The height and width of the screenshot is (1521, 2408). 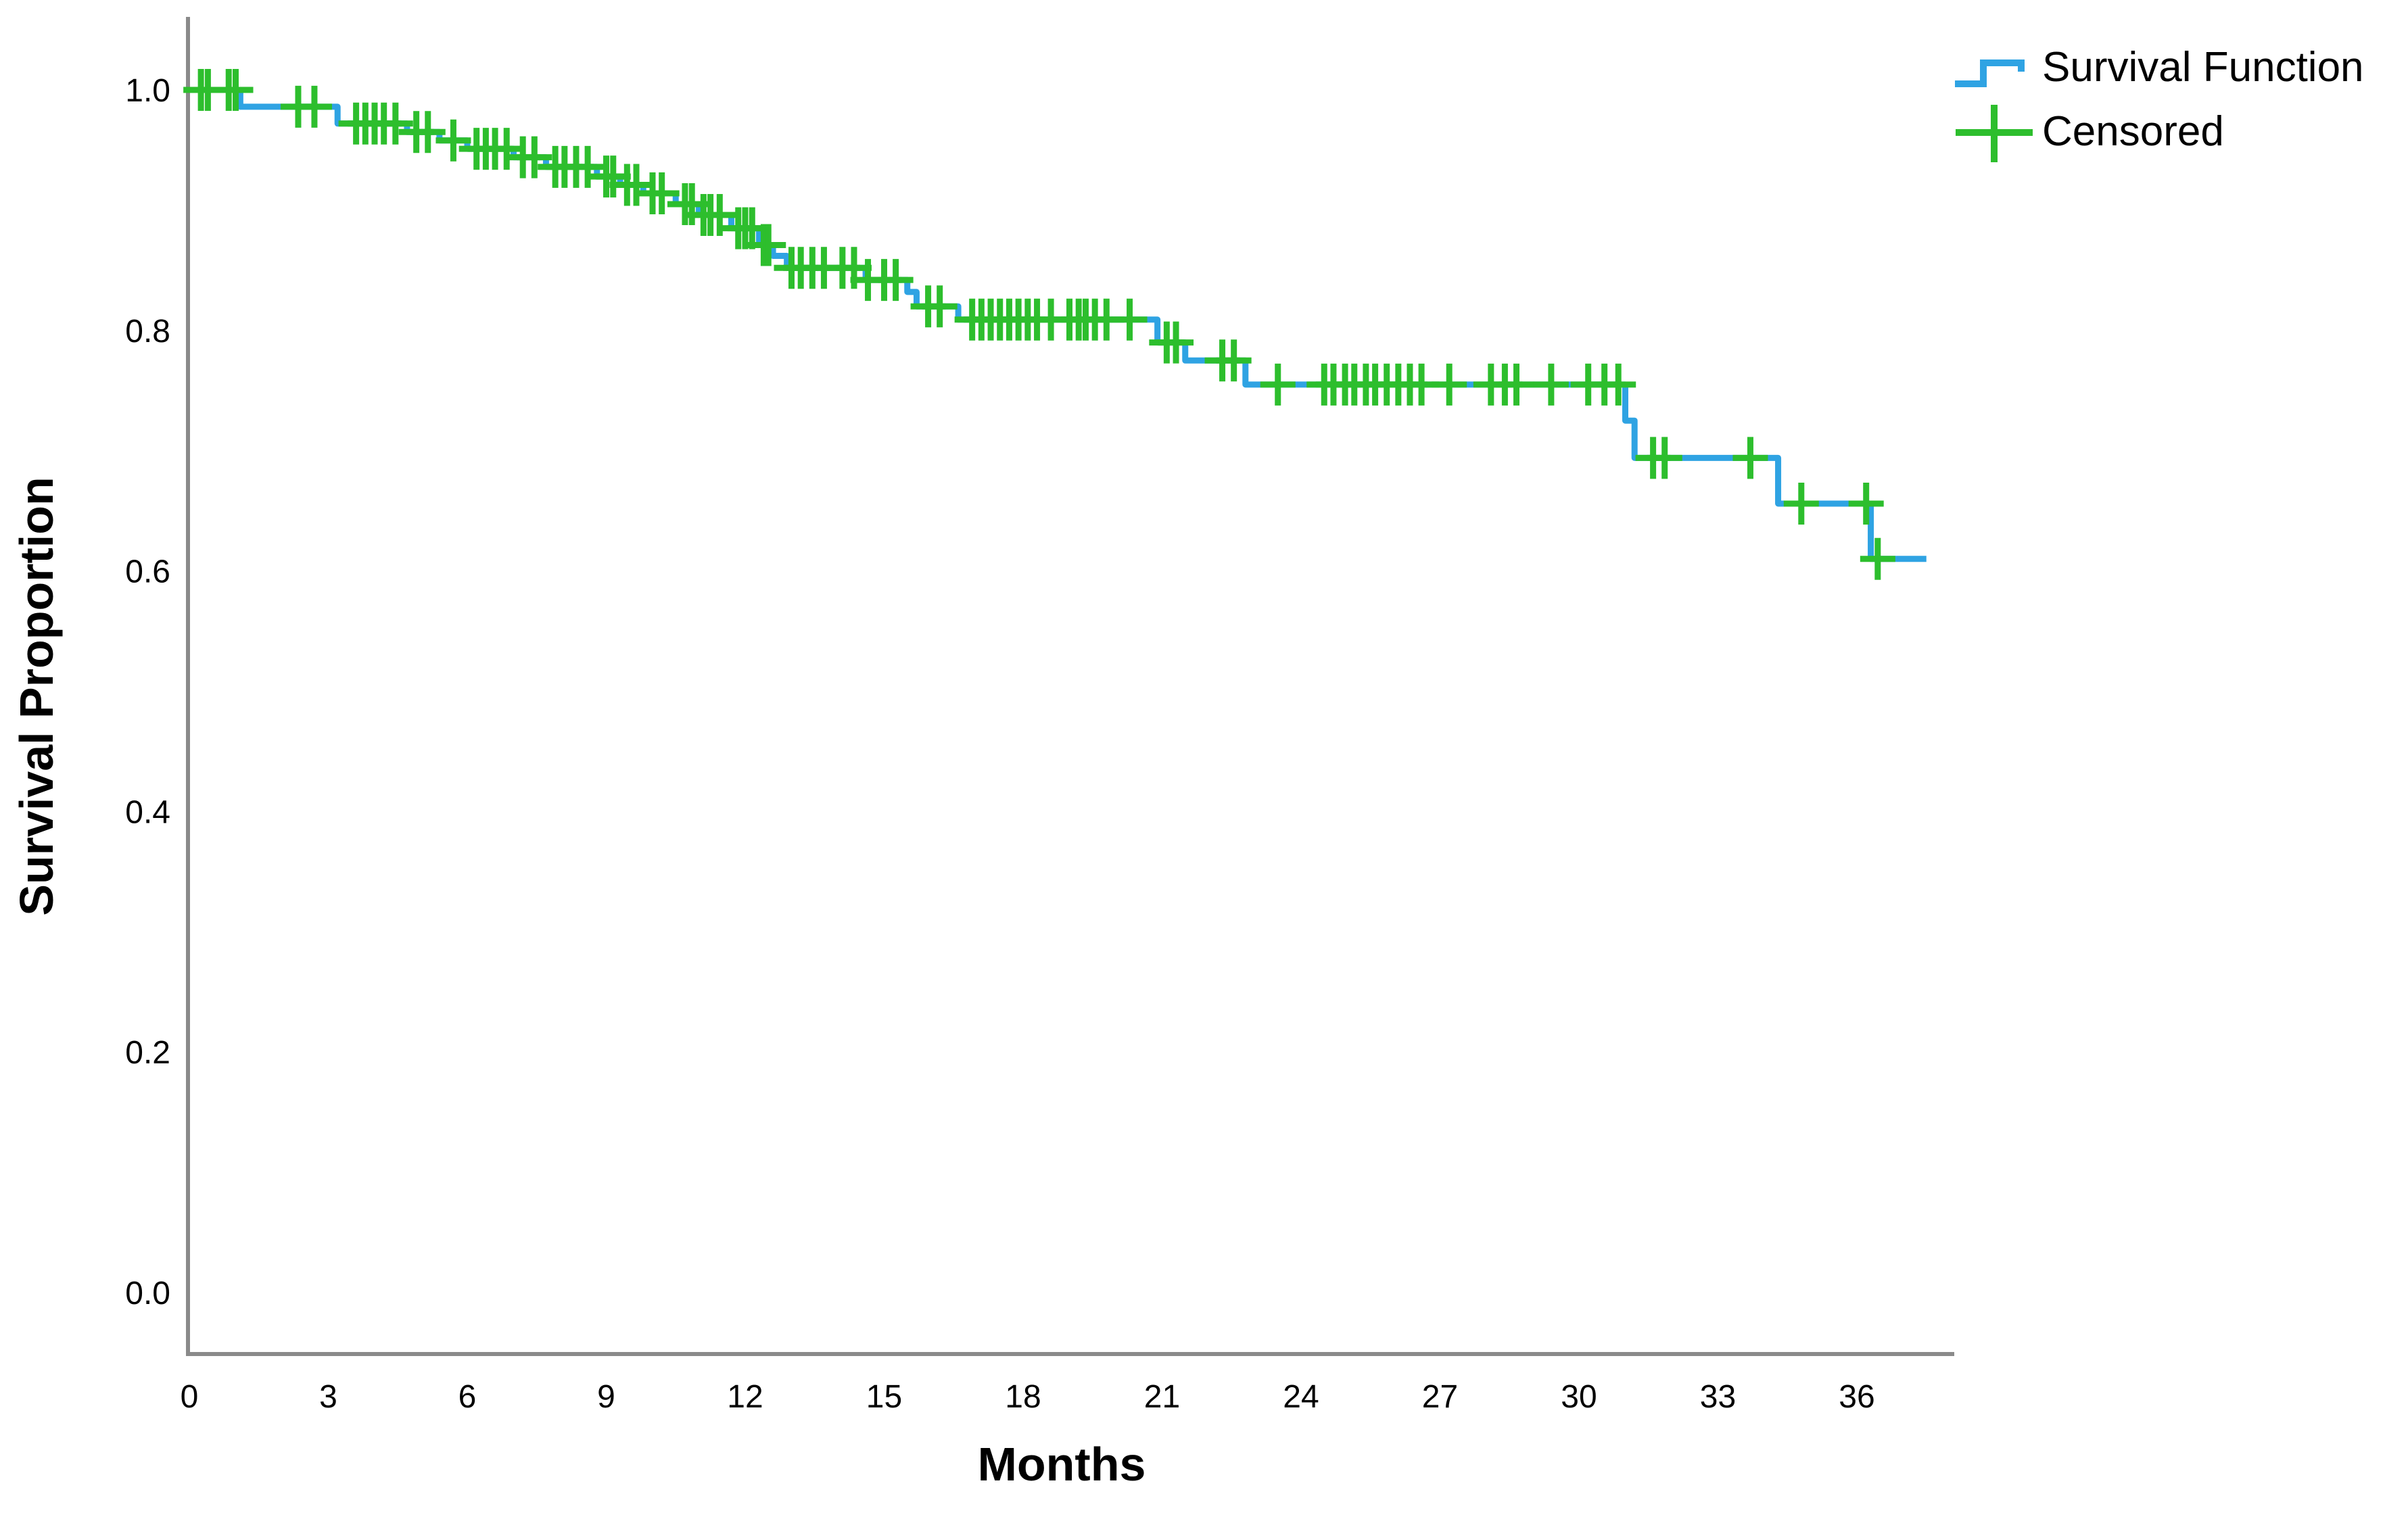 I want to click on x-tick-label: 6, so click(x=467, y=1397).